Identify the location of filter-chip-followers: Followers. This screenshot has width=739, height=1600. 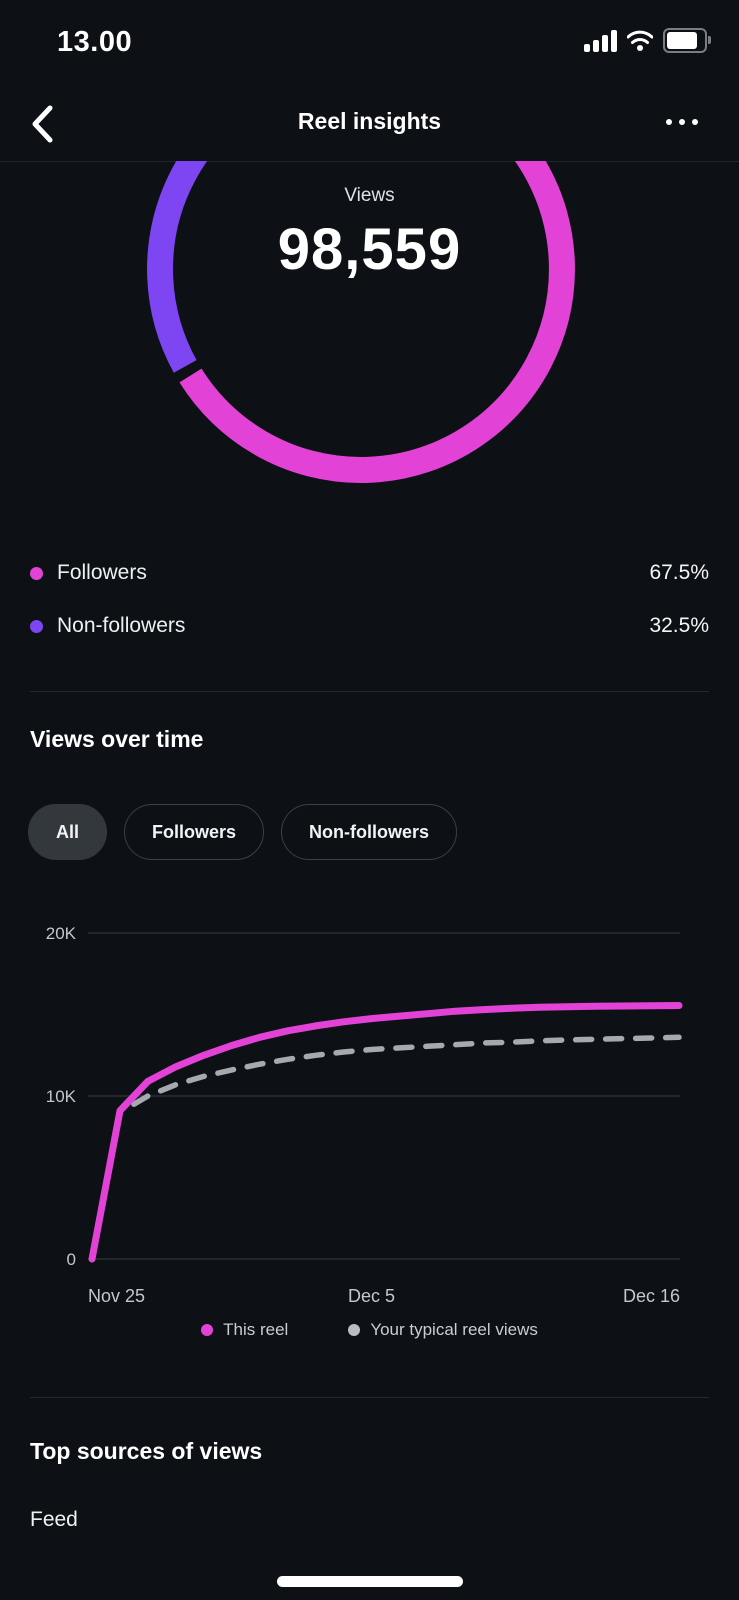
(194, 832).